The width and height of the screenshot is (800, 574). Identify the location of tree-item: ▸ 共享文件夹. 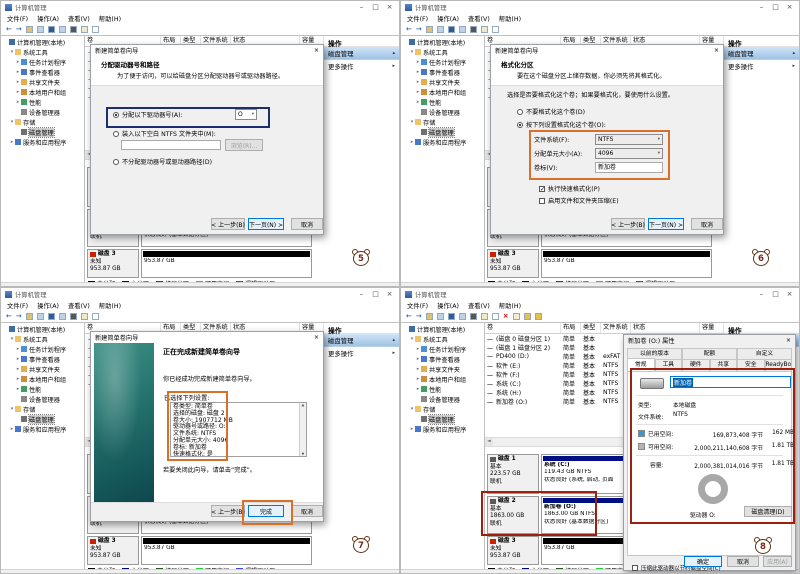
(438, 83).